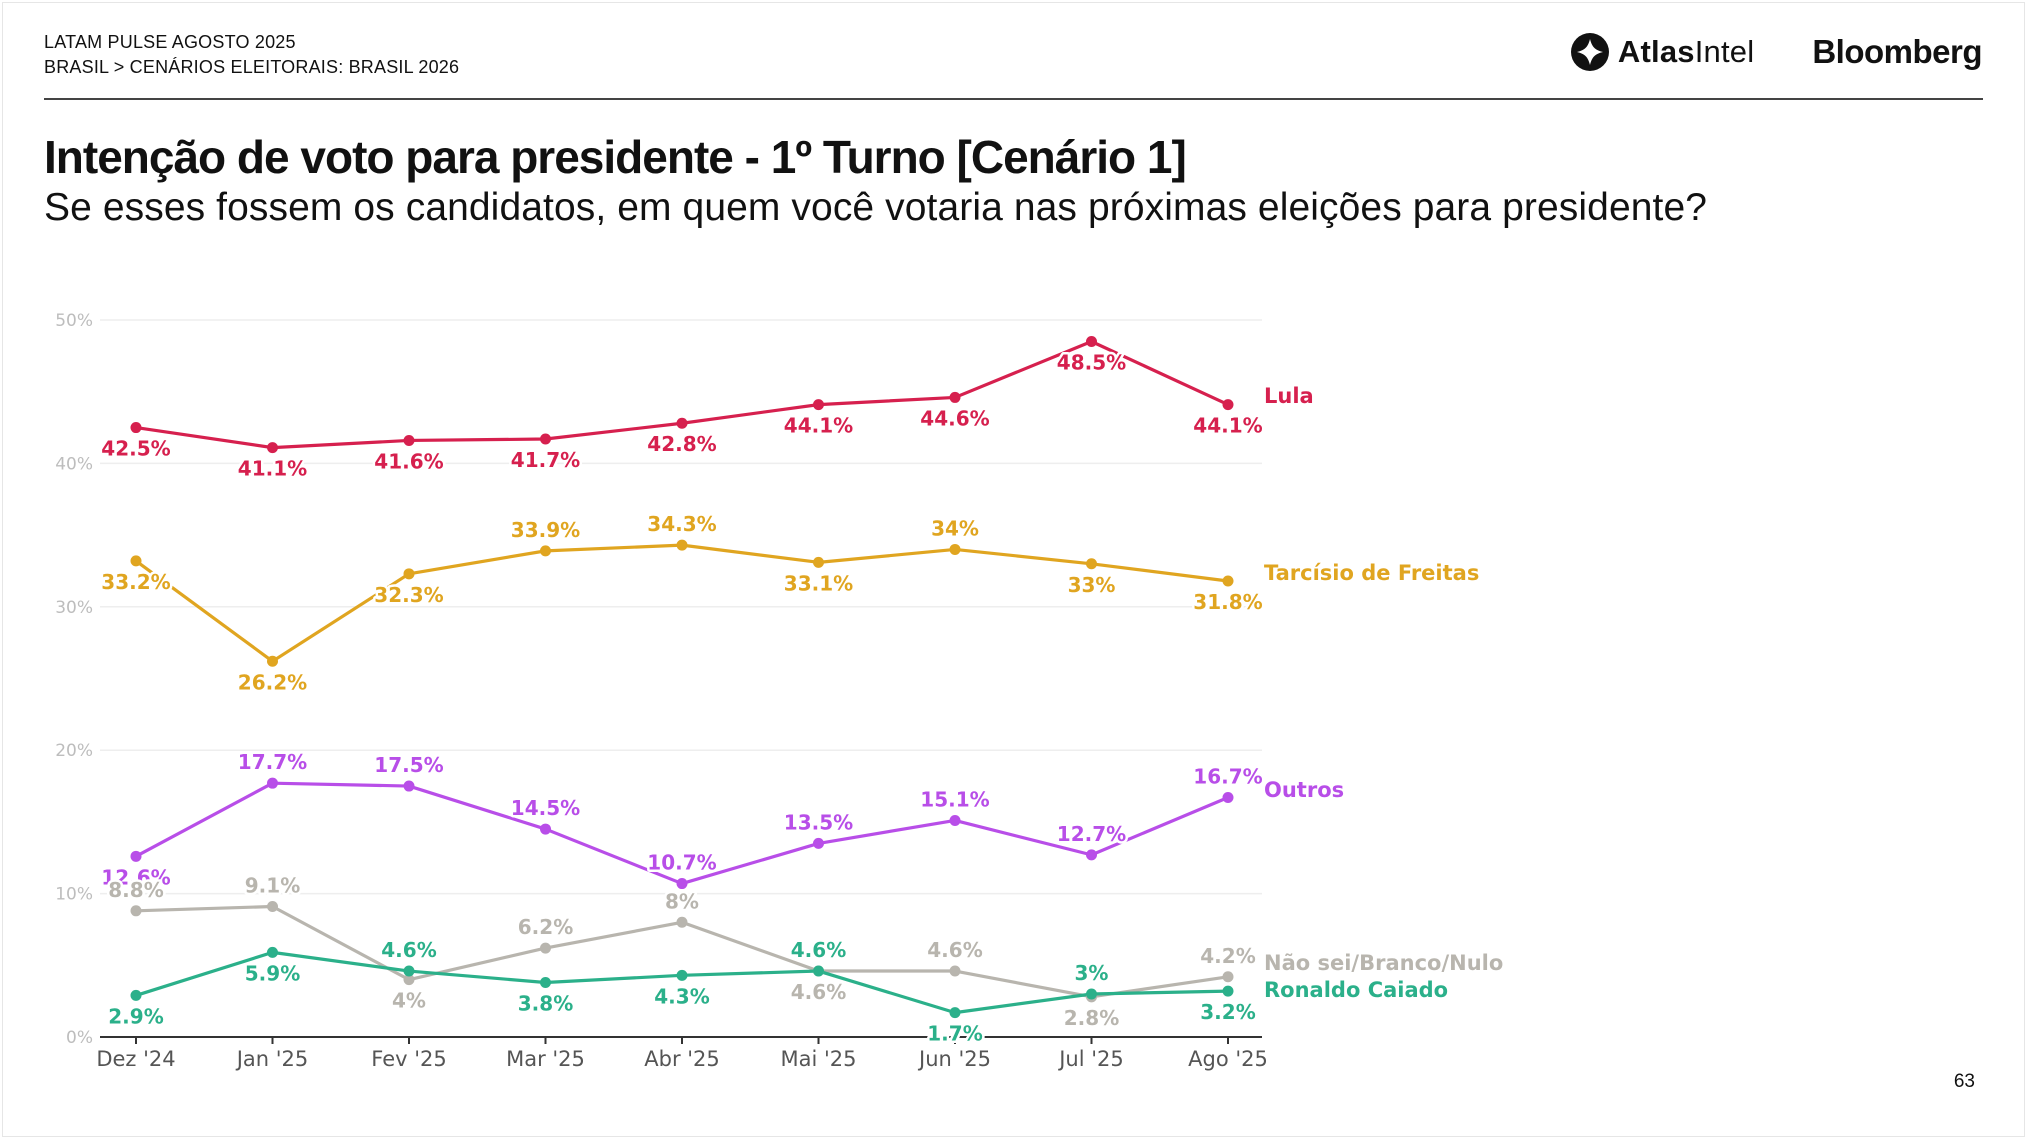 This screenshot has width=2029, height=1141. Describe the element at coordinates (954, 418) in the screenshot. I see `data-label: 44.6%` at that location.